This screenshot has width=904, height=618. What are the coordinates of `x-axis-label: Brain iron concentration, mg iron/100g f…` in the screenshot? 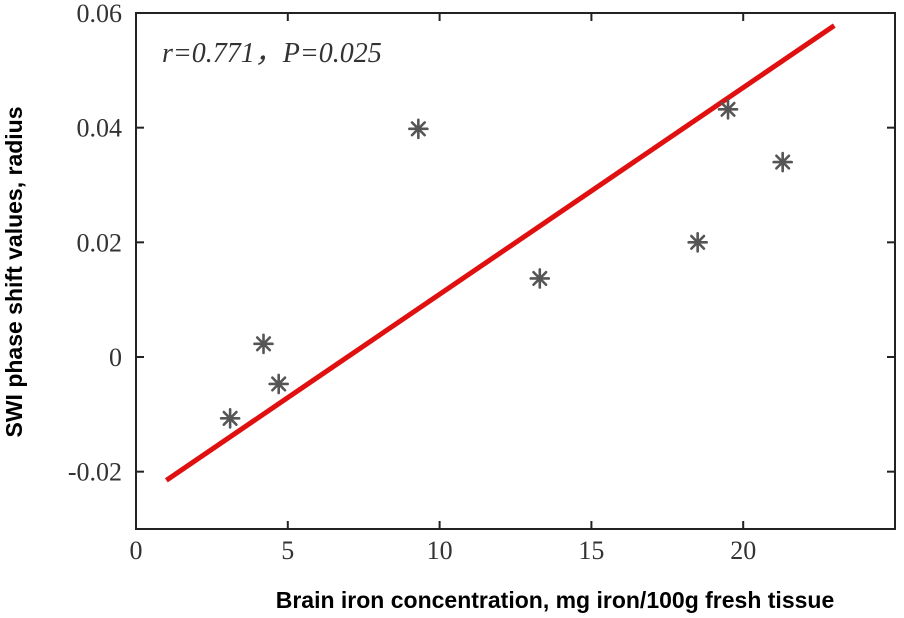 It's located at (555, 600).